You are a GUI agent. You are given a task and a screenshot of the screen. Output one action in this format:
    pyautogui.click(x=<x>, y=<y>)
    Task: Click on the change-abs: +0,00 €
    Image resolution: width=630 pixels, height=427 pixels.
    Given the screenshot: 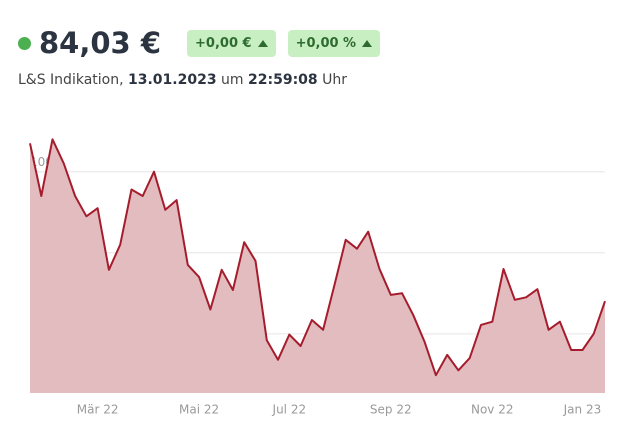 What is the action you would take?
    pyautogui.click(x=223, y=43)
    